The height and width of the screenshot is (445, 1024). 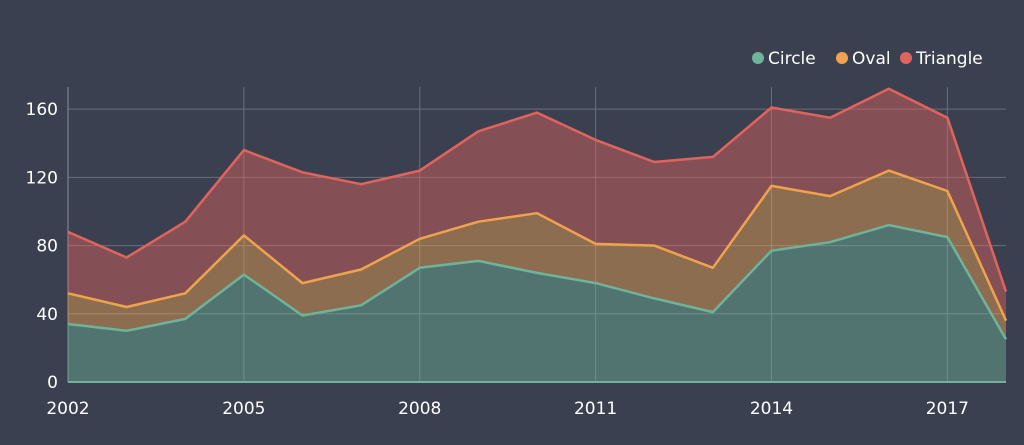 What do you see at coordinates (507, 409) in the screenshot?
I see `x-axis-tick-labels: 2002 2005 2008 2011 2014 2017` at bounding box center [507, 409].